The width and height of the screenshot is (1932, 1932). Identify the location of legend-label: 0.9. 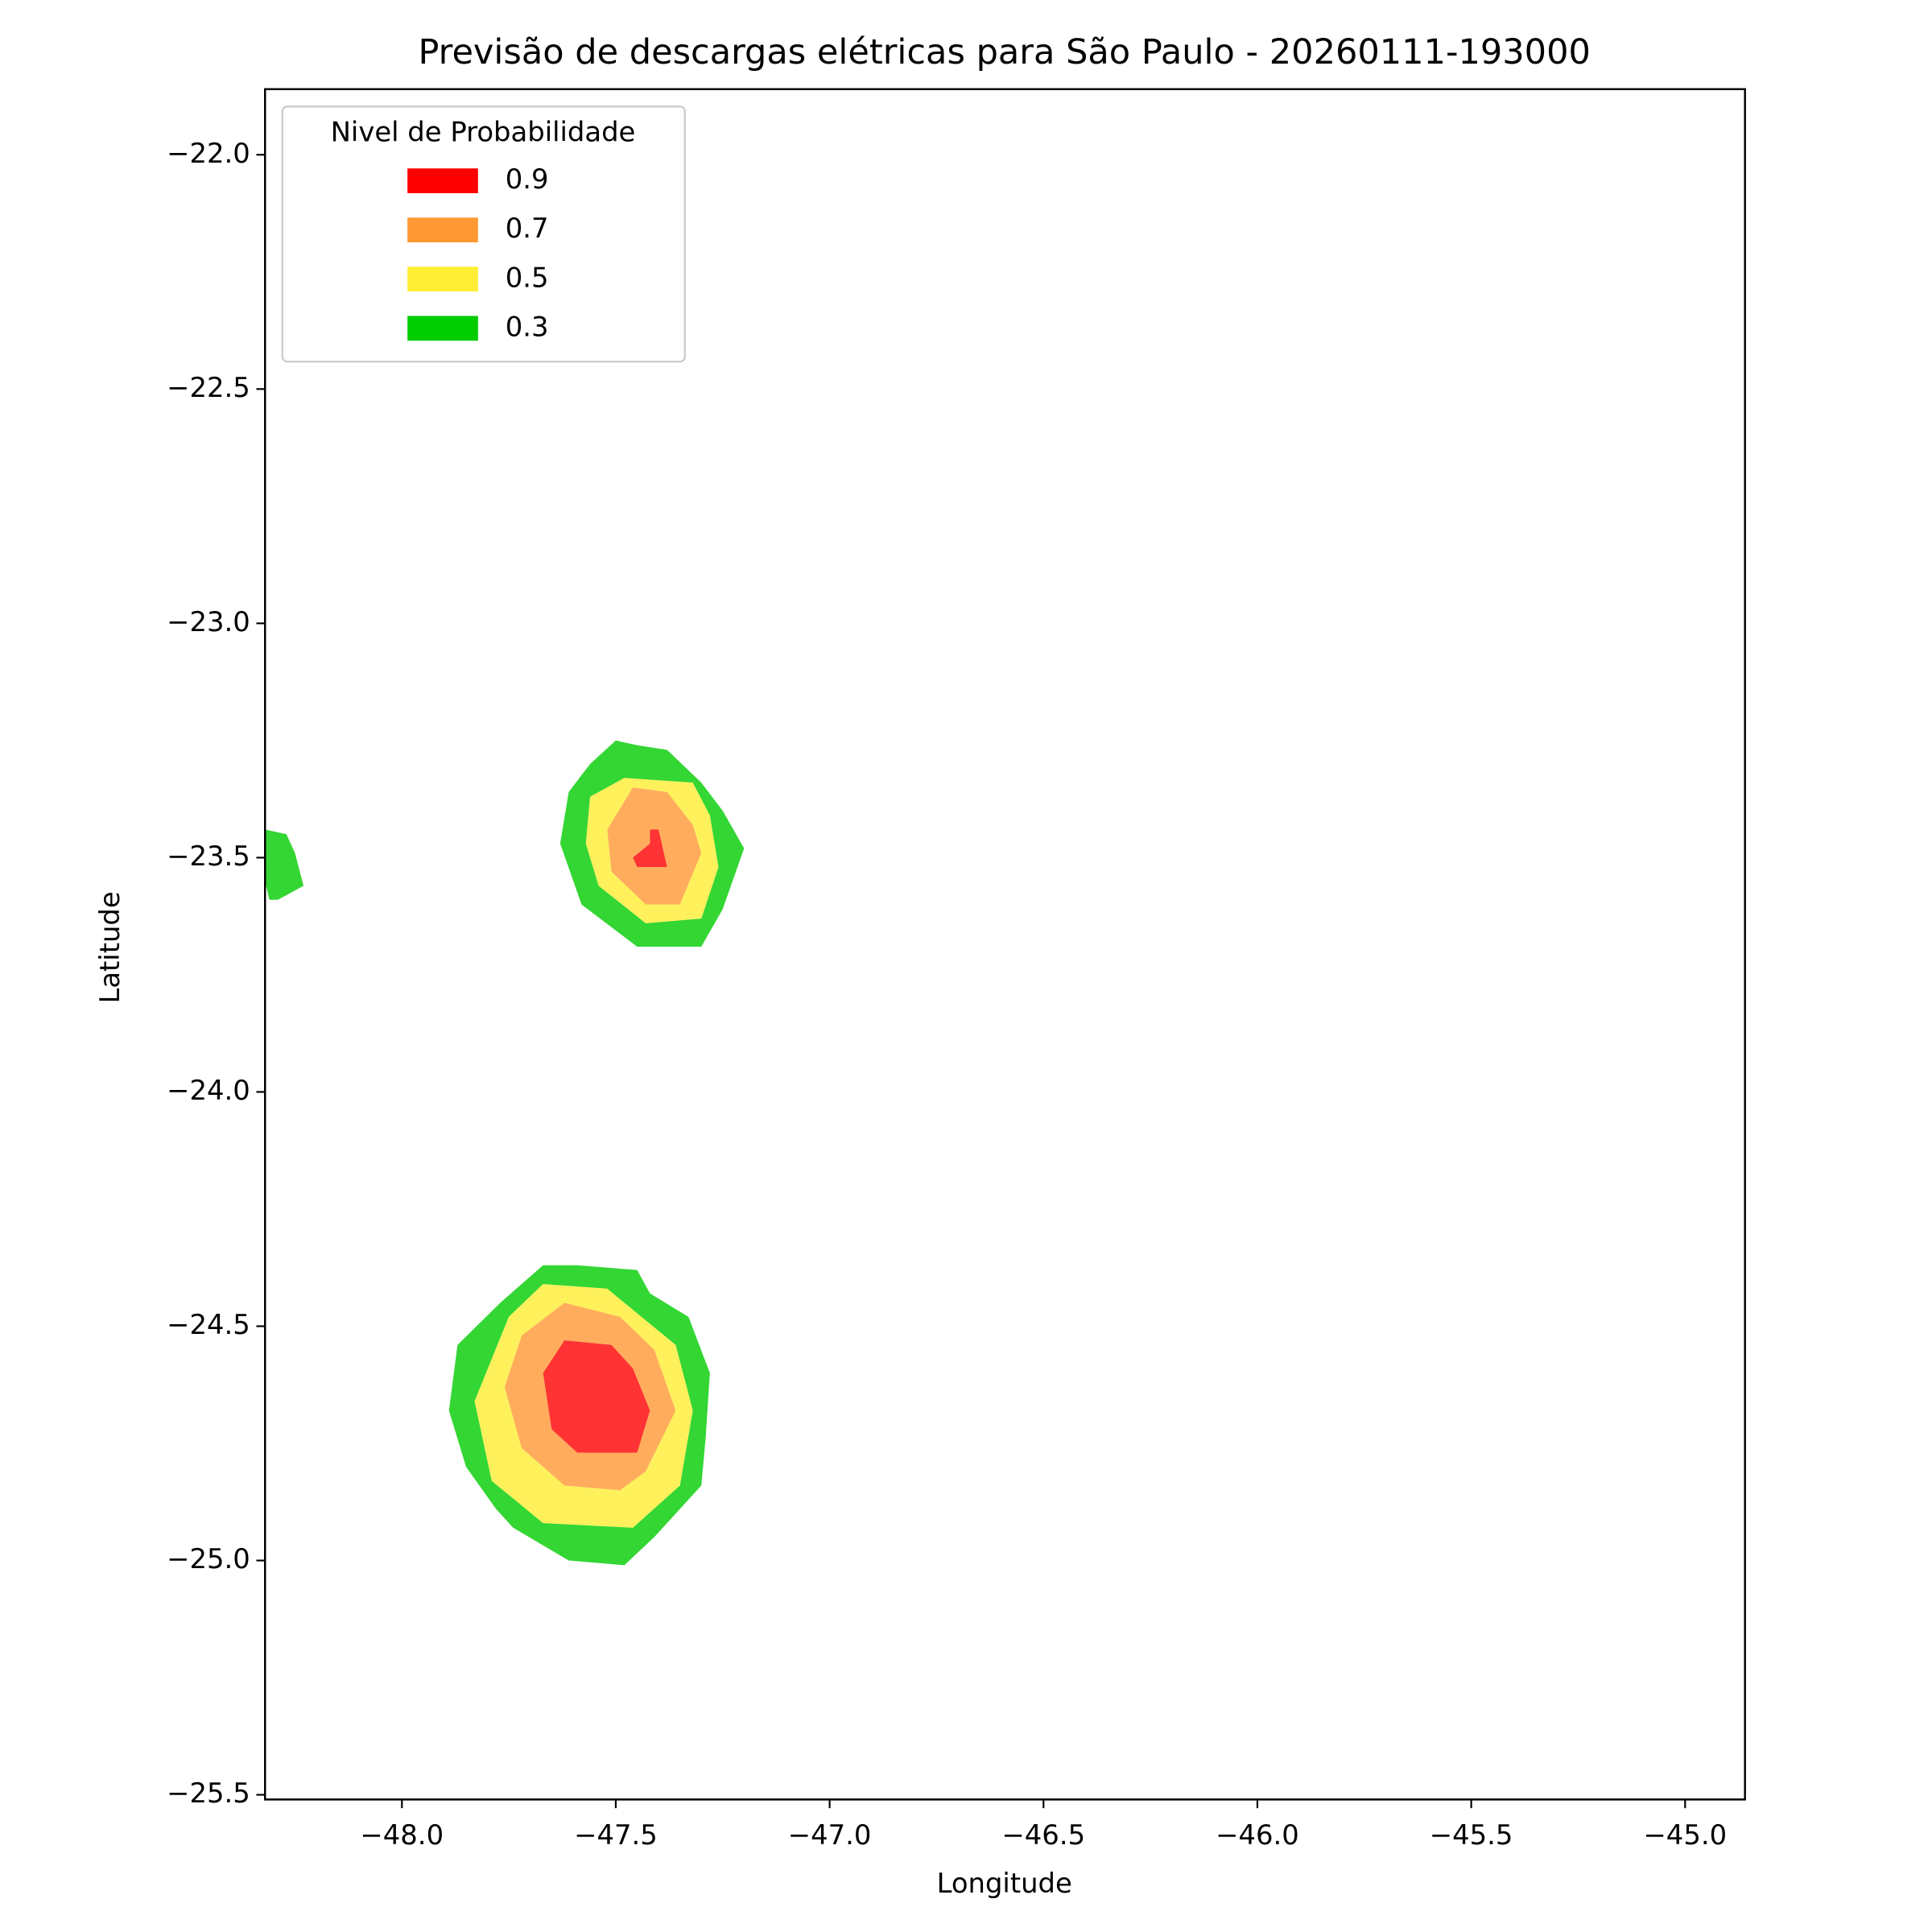
(527, 179).